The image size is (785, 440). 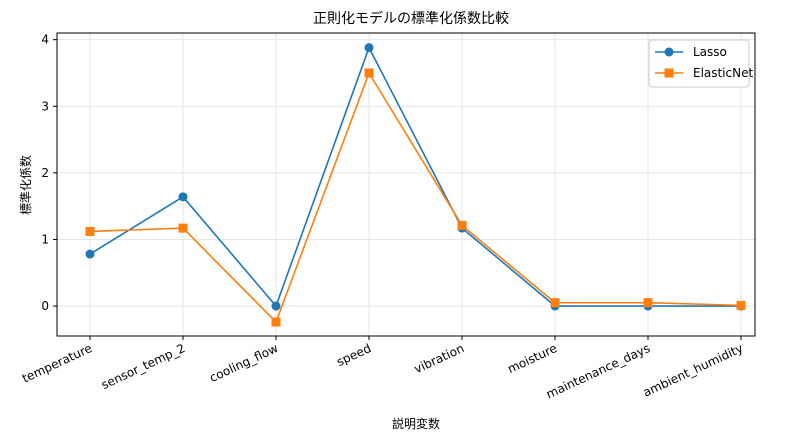 I want to click on y-tick-label: 3, so click(x=45, y=106).